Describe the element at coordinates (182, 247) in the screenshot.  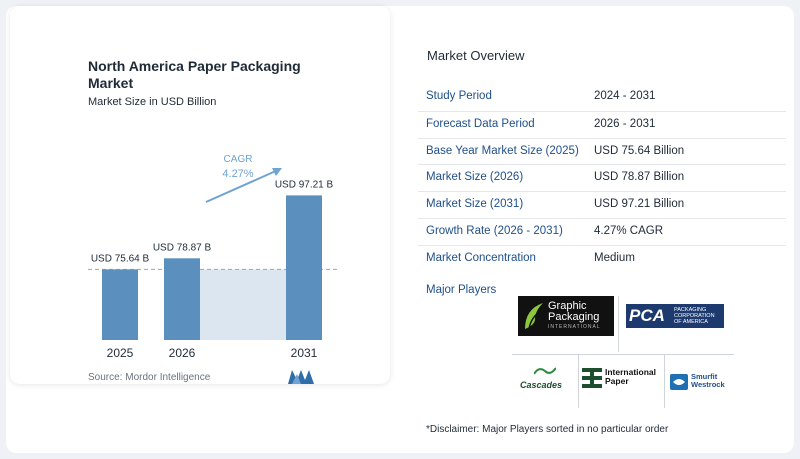
I see `bar-data-label: USD 78.87 B` at that location.